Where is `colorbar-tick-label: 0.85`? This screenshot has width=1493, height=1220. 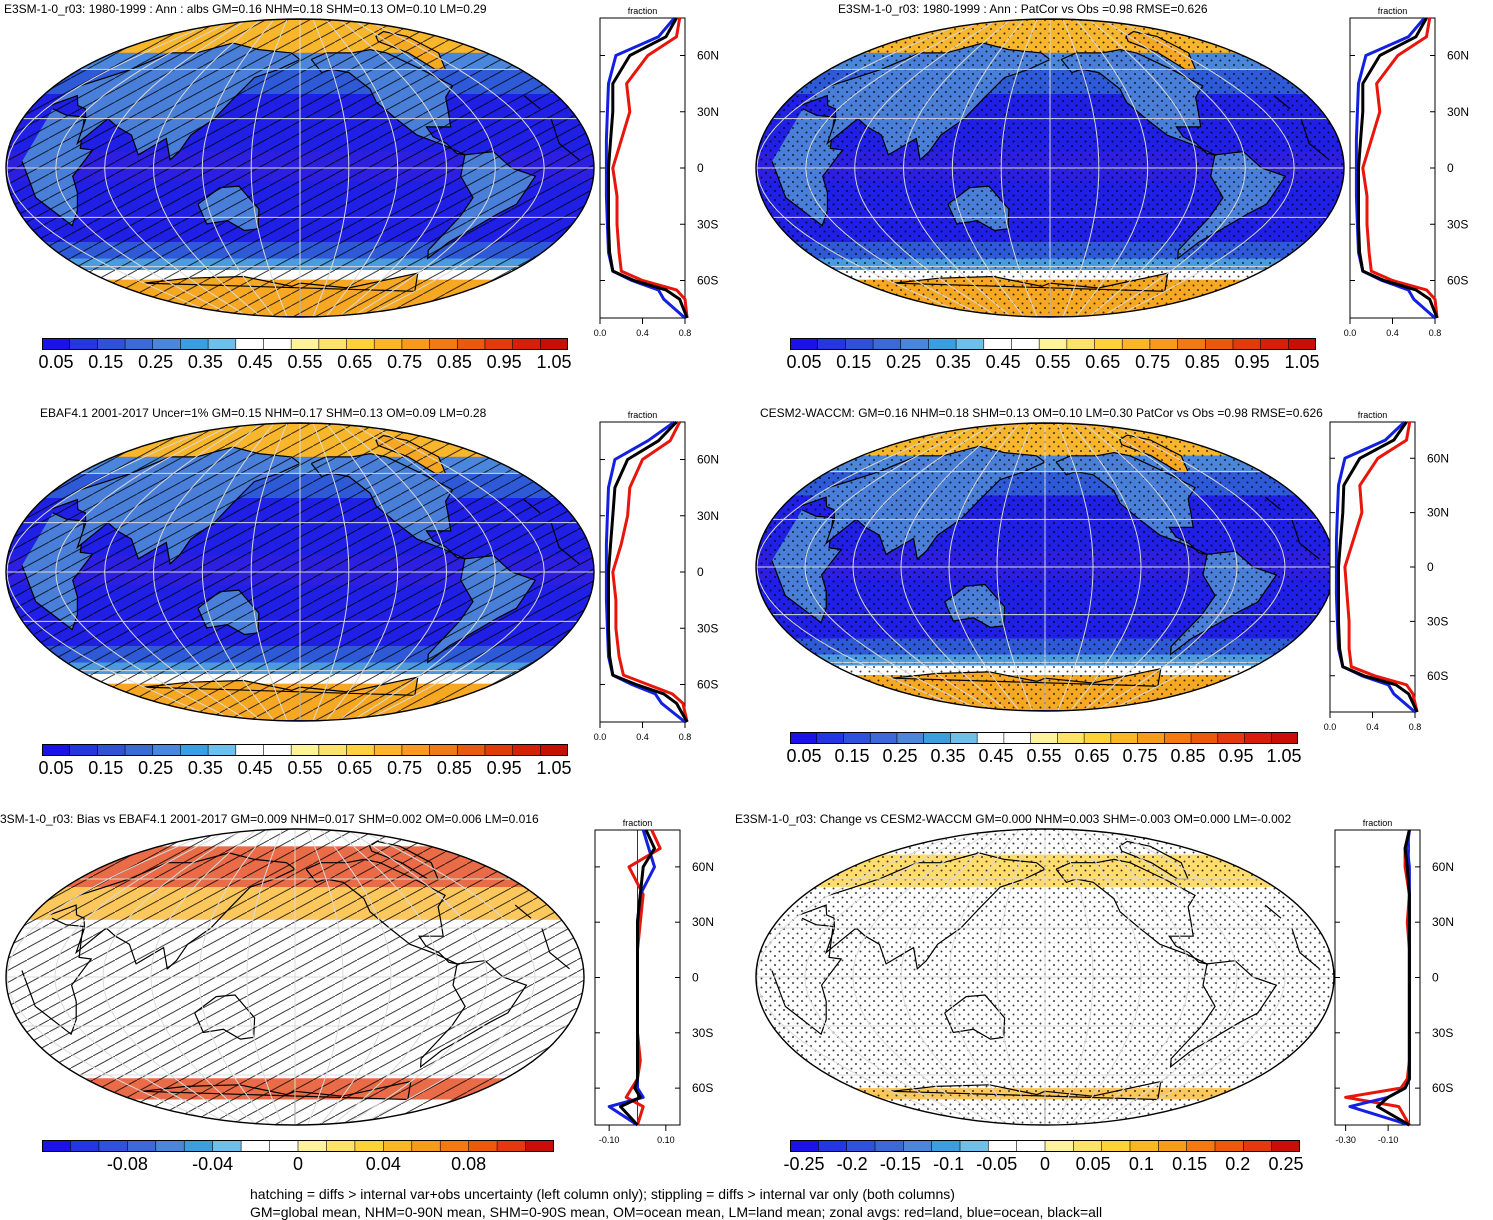 colorbar-tick-label: 0.85 is located at coordinates (1188, 756).